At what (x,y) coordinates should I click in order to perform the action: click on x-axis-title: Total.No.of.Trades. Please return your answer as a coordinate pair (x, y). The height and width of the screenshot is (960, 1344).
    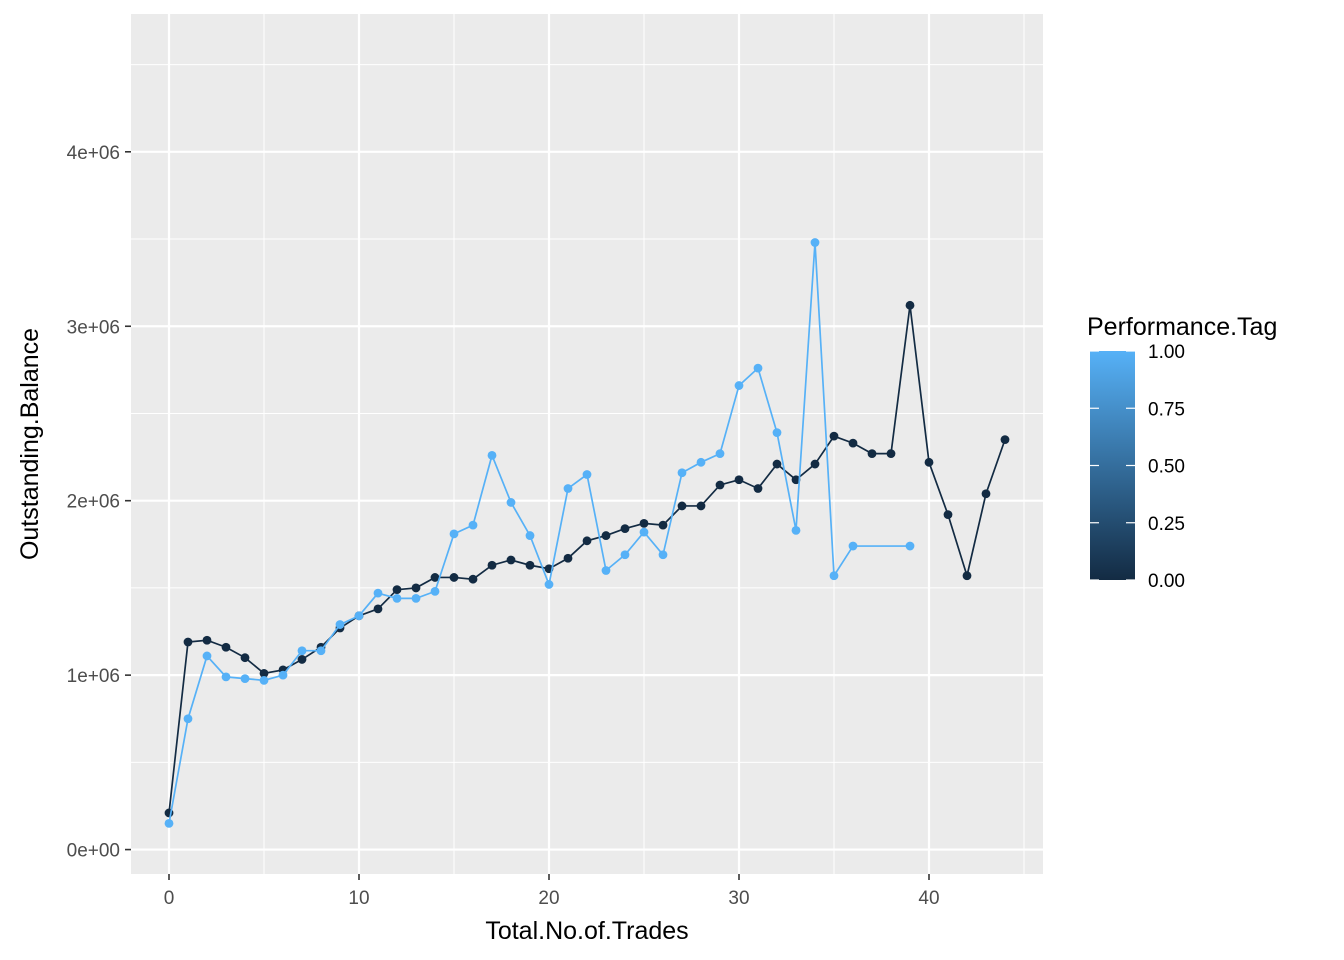
    Looking at the image, I should click on (586, 931).